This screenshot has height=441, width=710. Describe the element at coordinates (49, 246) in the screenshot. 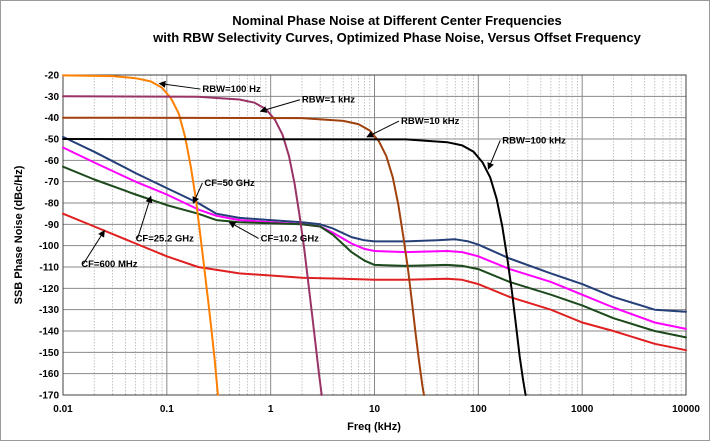

I see `y-tick-label: -100` at that location.